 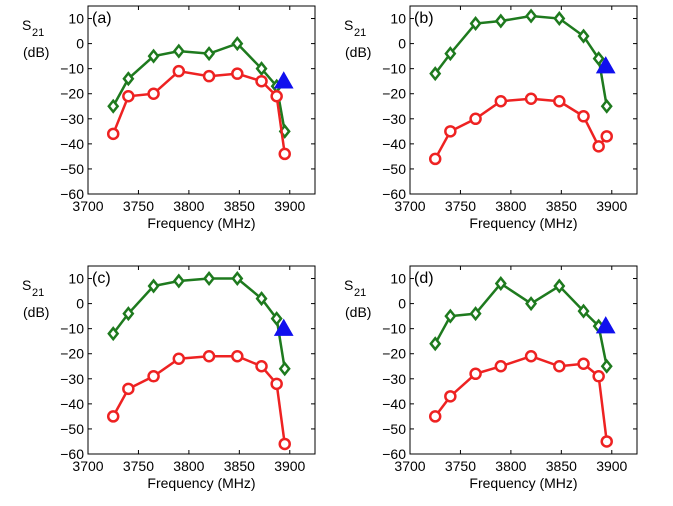 What do you see at coordinates (188, 466) in the screenshot?
I see `x-tick-label: 3800` at bounding box center [188, 466].